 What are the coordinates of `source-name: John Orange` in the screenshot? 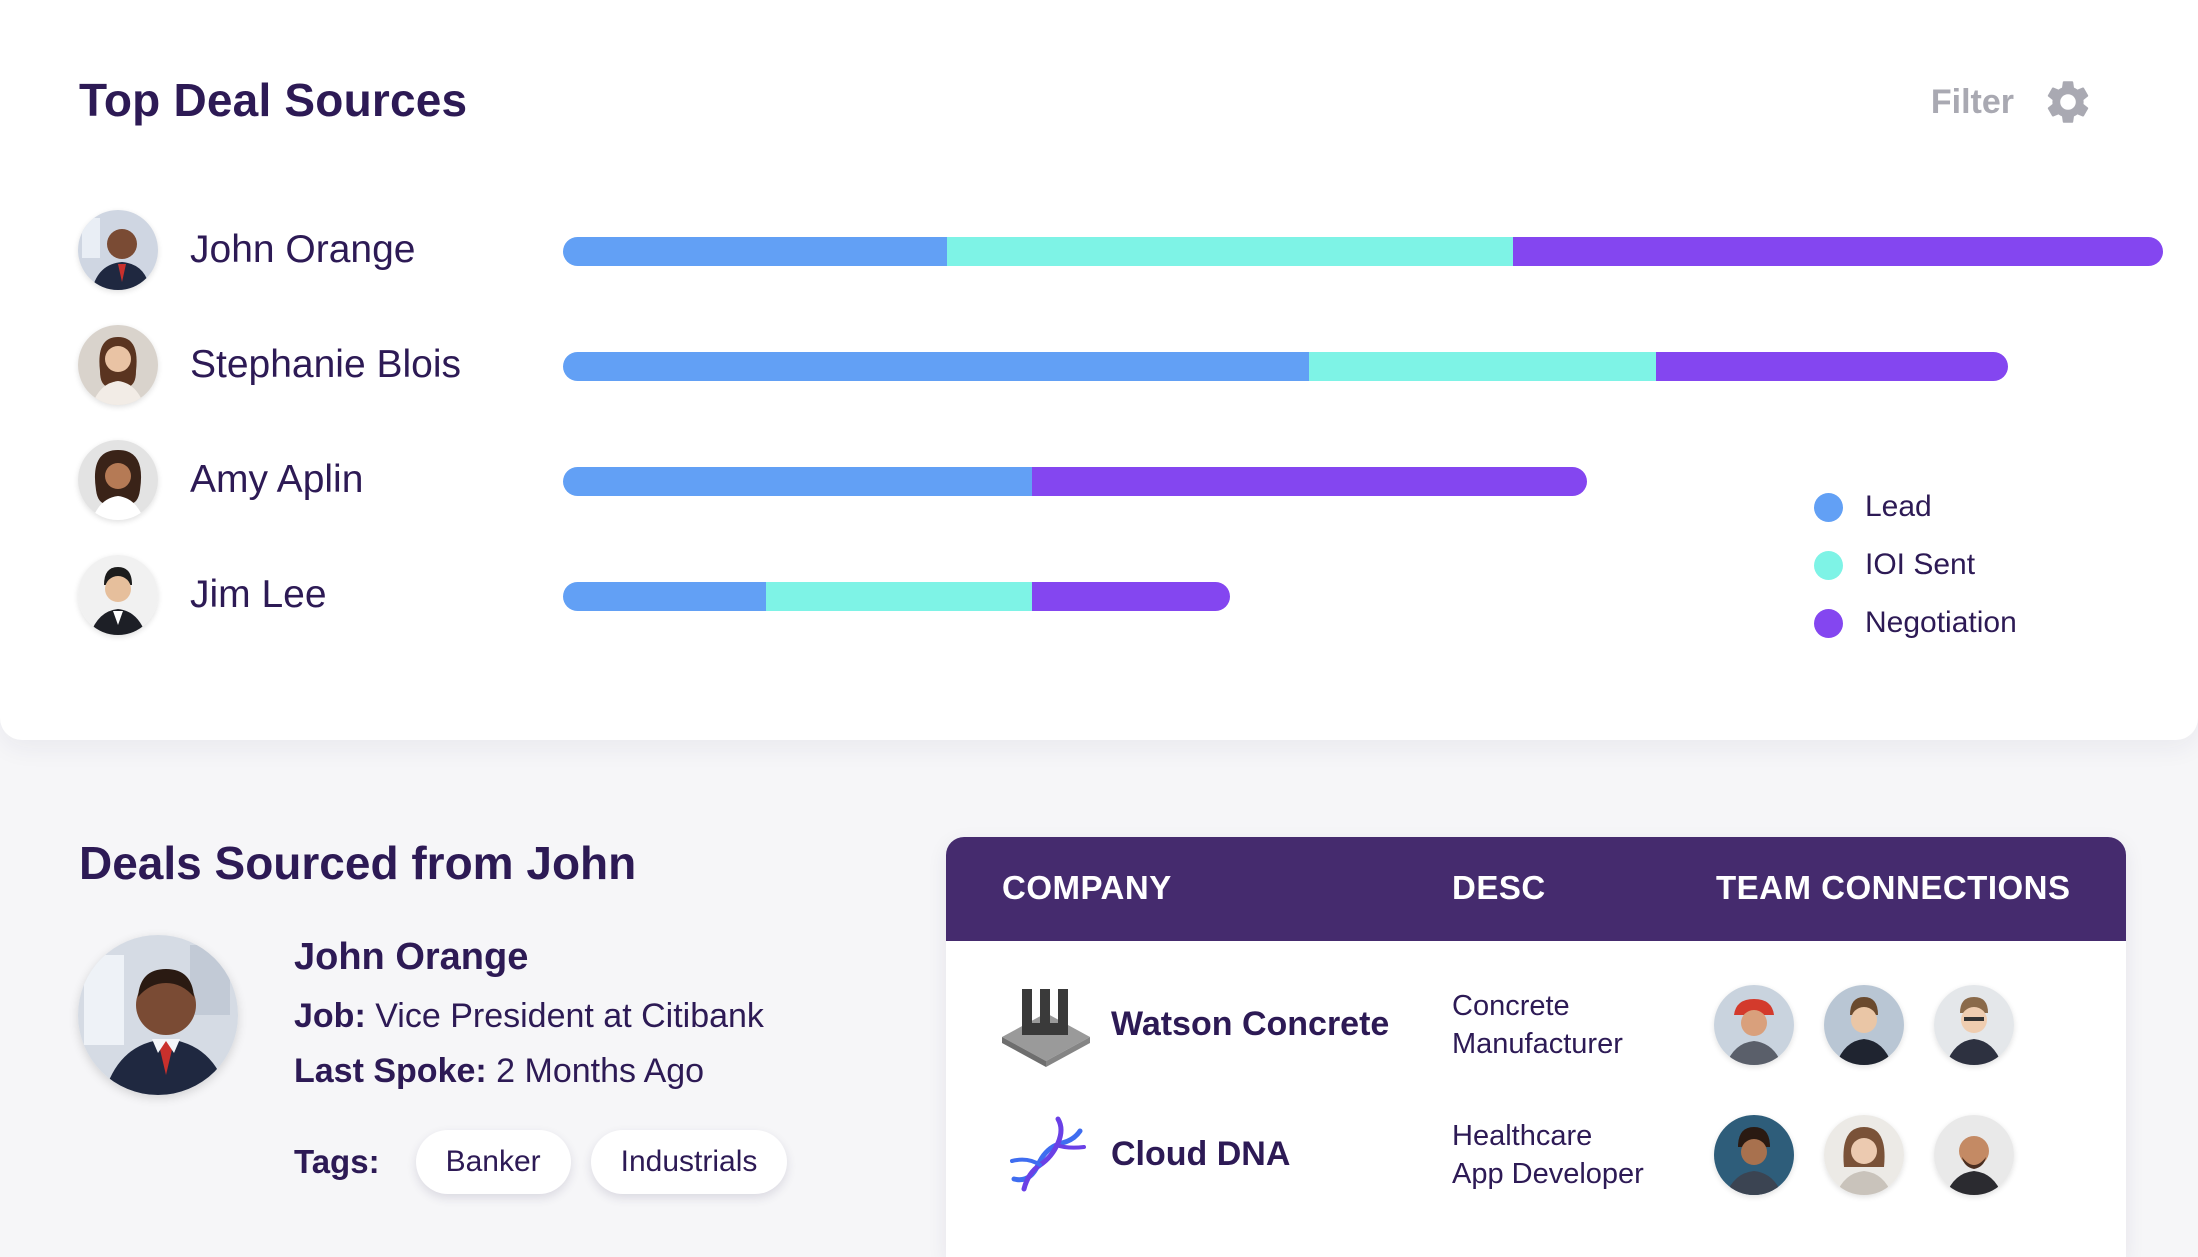 It's located at (303, 249).